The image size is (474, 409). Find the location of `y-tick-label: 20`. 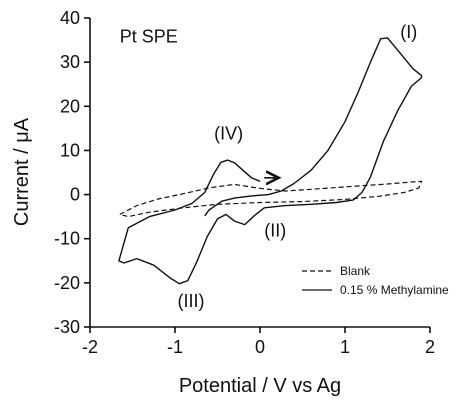

y-tick-label: 20 is located at coordinates (70, 106).